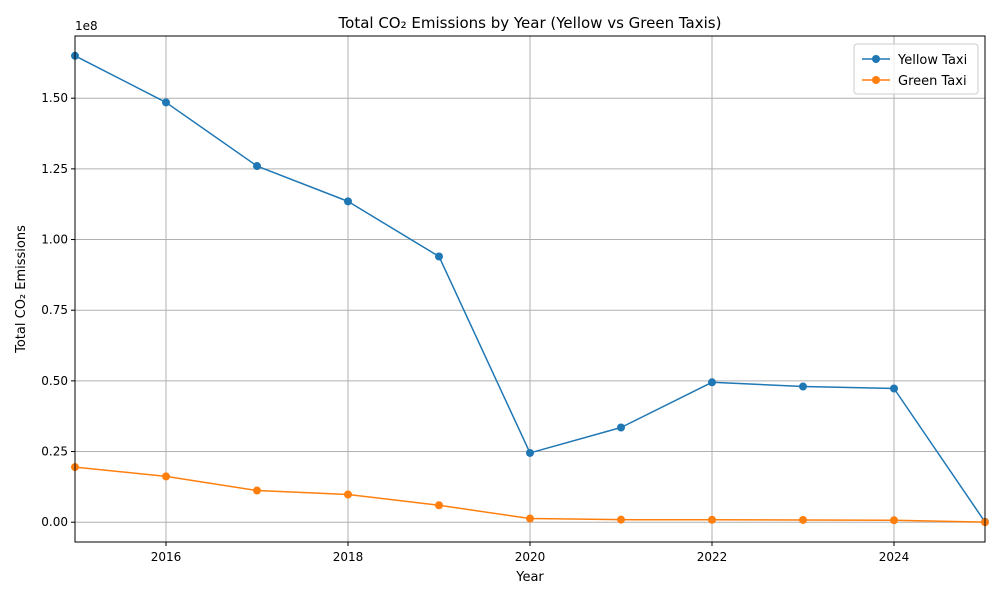 The width and height of the screenshot is (1000, 600). Describe the element at coordinates (348, 557) in the screenshot. I see `x-tick-label: 2018` at that location.